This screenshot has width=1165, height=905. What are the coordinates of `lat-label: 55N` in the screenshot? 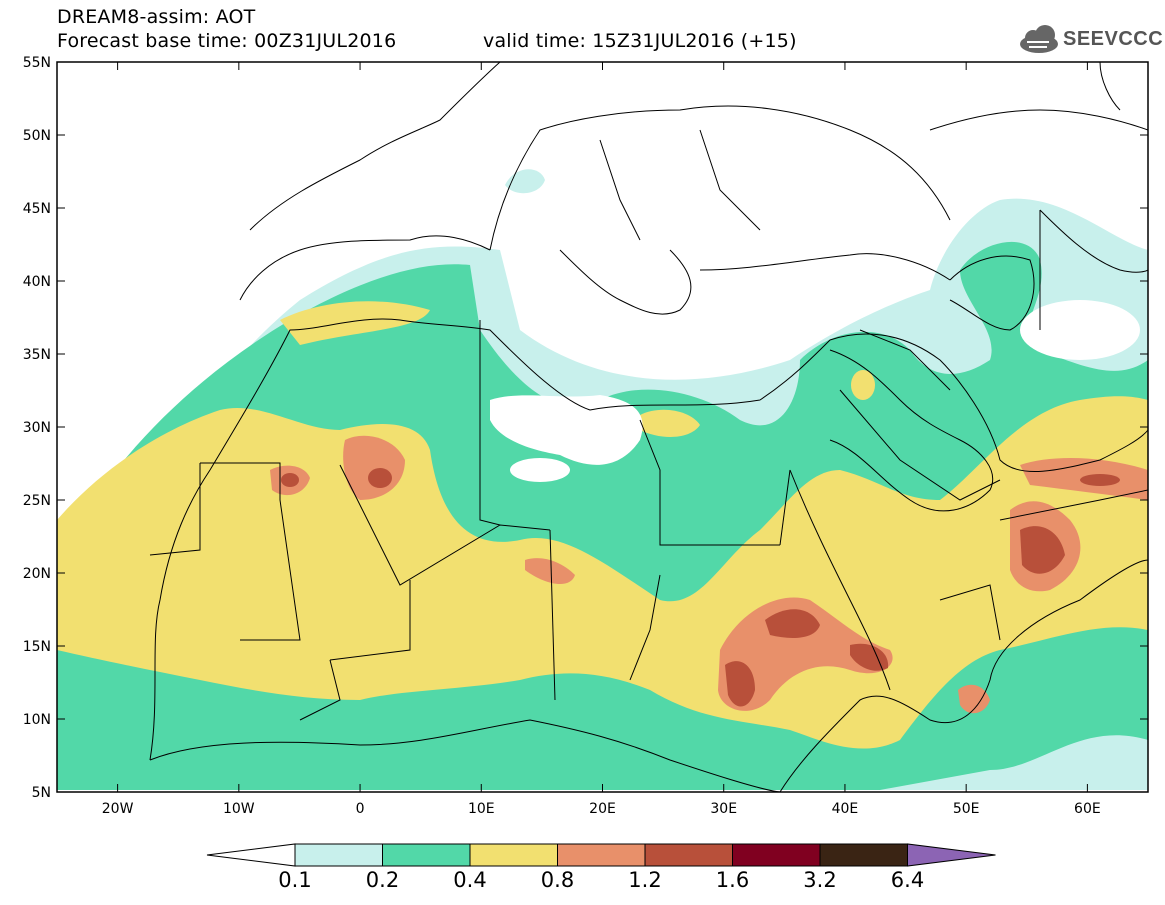 It's located at (37, 63).